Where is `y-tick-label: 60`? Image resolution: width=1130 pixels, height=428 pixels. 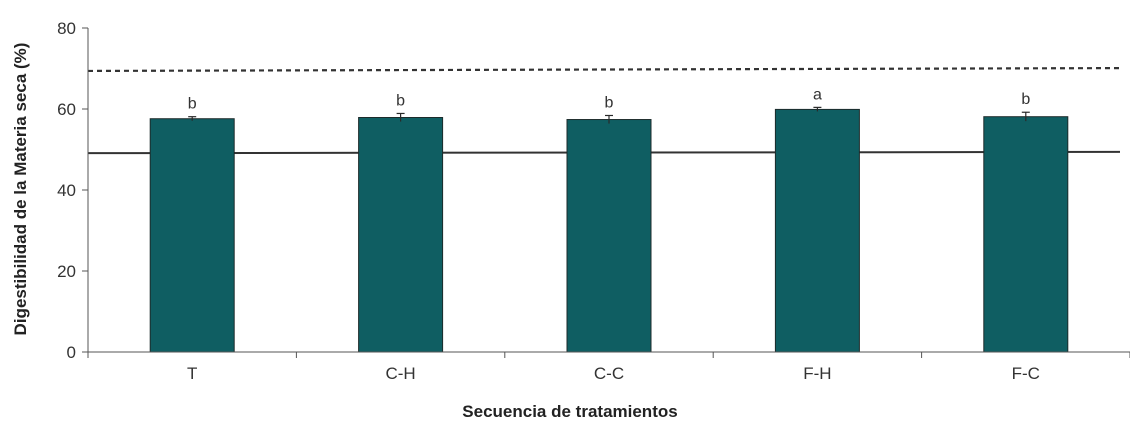
y-tick-label: 60 is located at coordinates (66, 109).